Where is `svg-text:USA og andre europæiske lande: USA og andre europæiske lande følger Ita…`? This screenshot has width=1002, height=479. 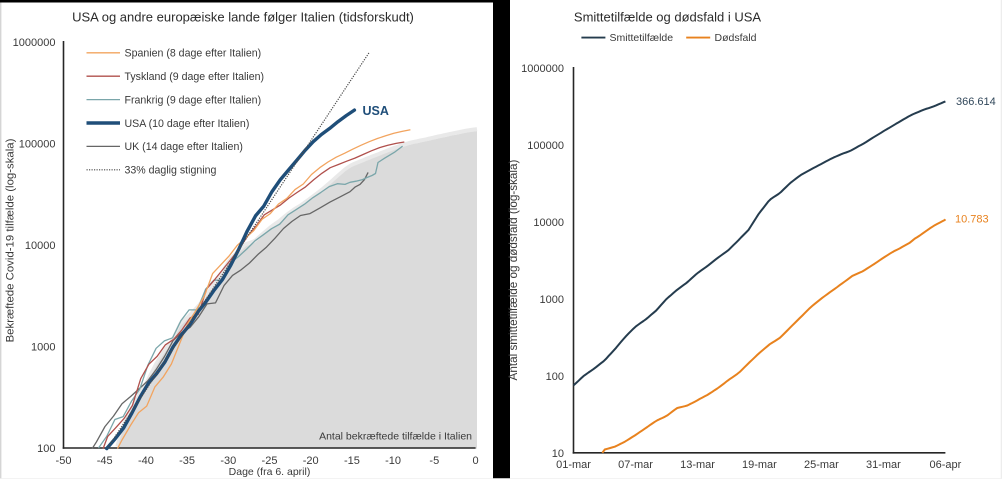
svg-text:USA og andre europæiske lande: USA og andre europæiske lande følger Ita… is located at coordinates (243, 17).